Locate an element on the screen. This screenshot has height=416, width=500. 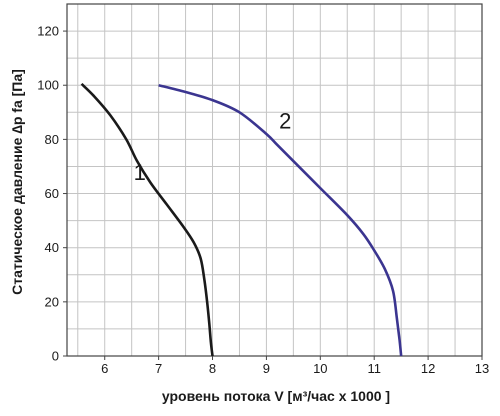
x-tick-label: 8 is located at coordinates (212, 368).